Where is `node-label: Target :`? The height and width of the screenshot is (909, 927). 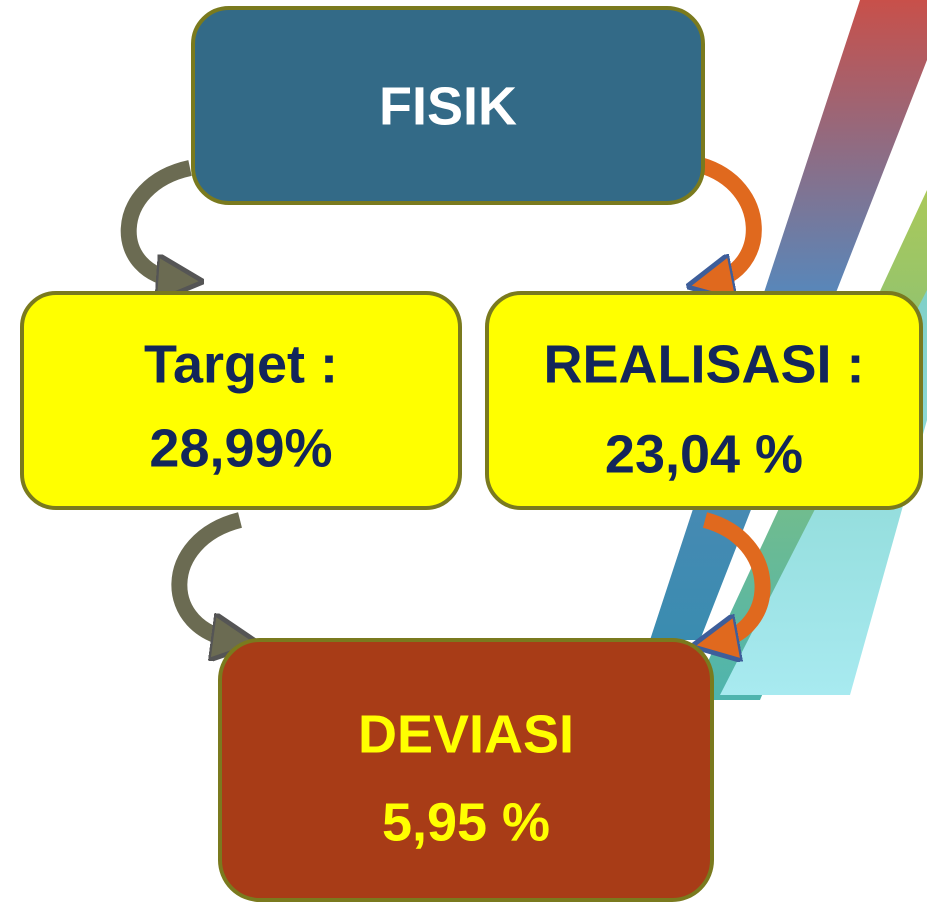 node-label: Target : is located at coordinates (241, 364).